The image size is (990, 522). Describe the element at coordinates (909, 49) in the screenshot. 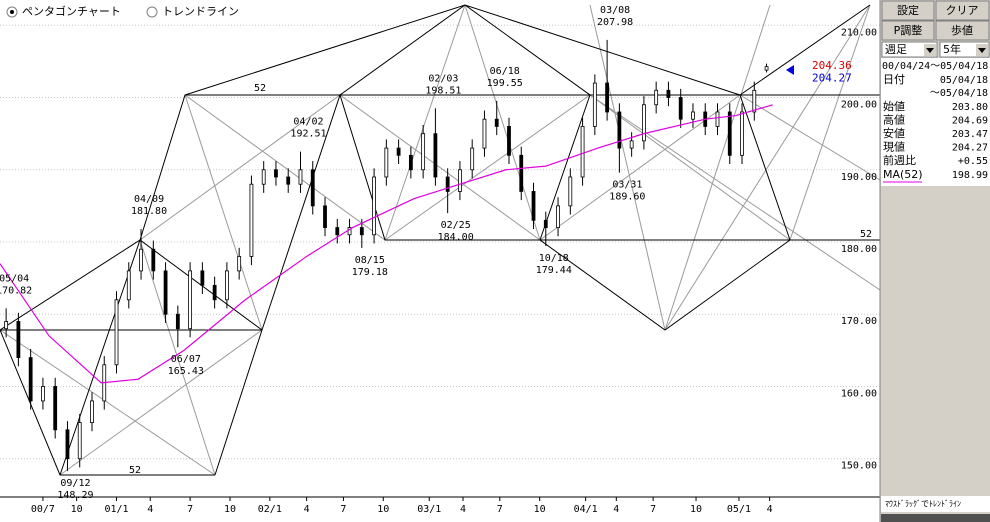

I see `select` at that location.